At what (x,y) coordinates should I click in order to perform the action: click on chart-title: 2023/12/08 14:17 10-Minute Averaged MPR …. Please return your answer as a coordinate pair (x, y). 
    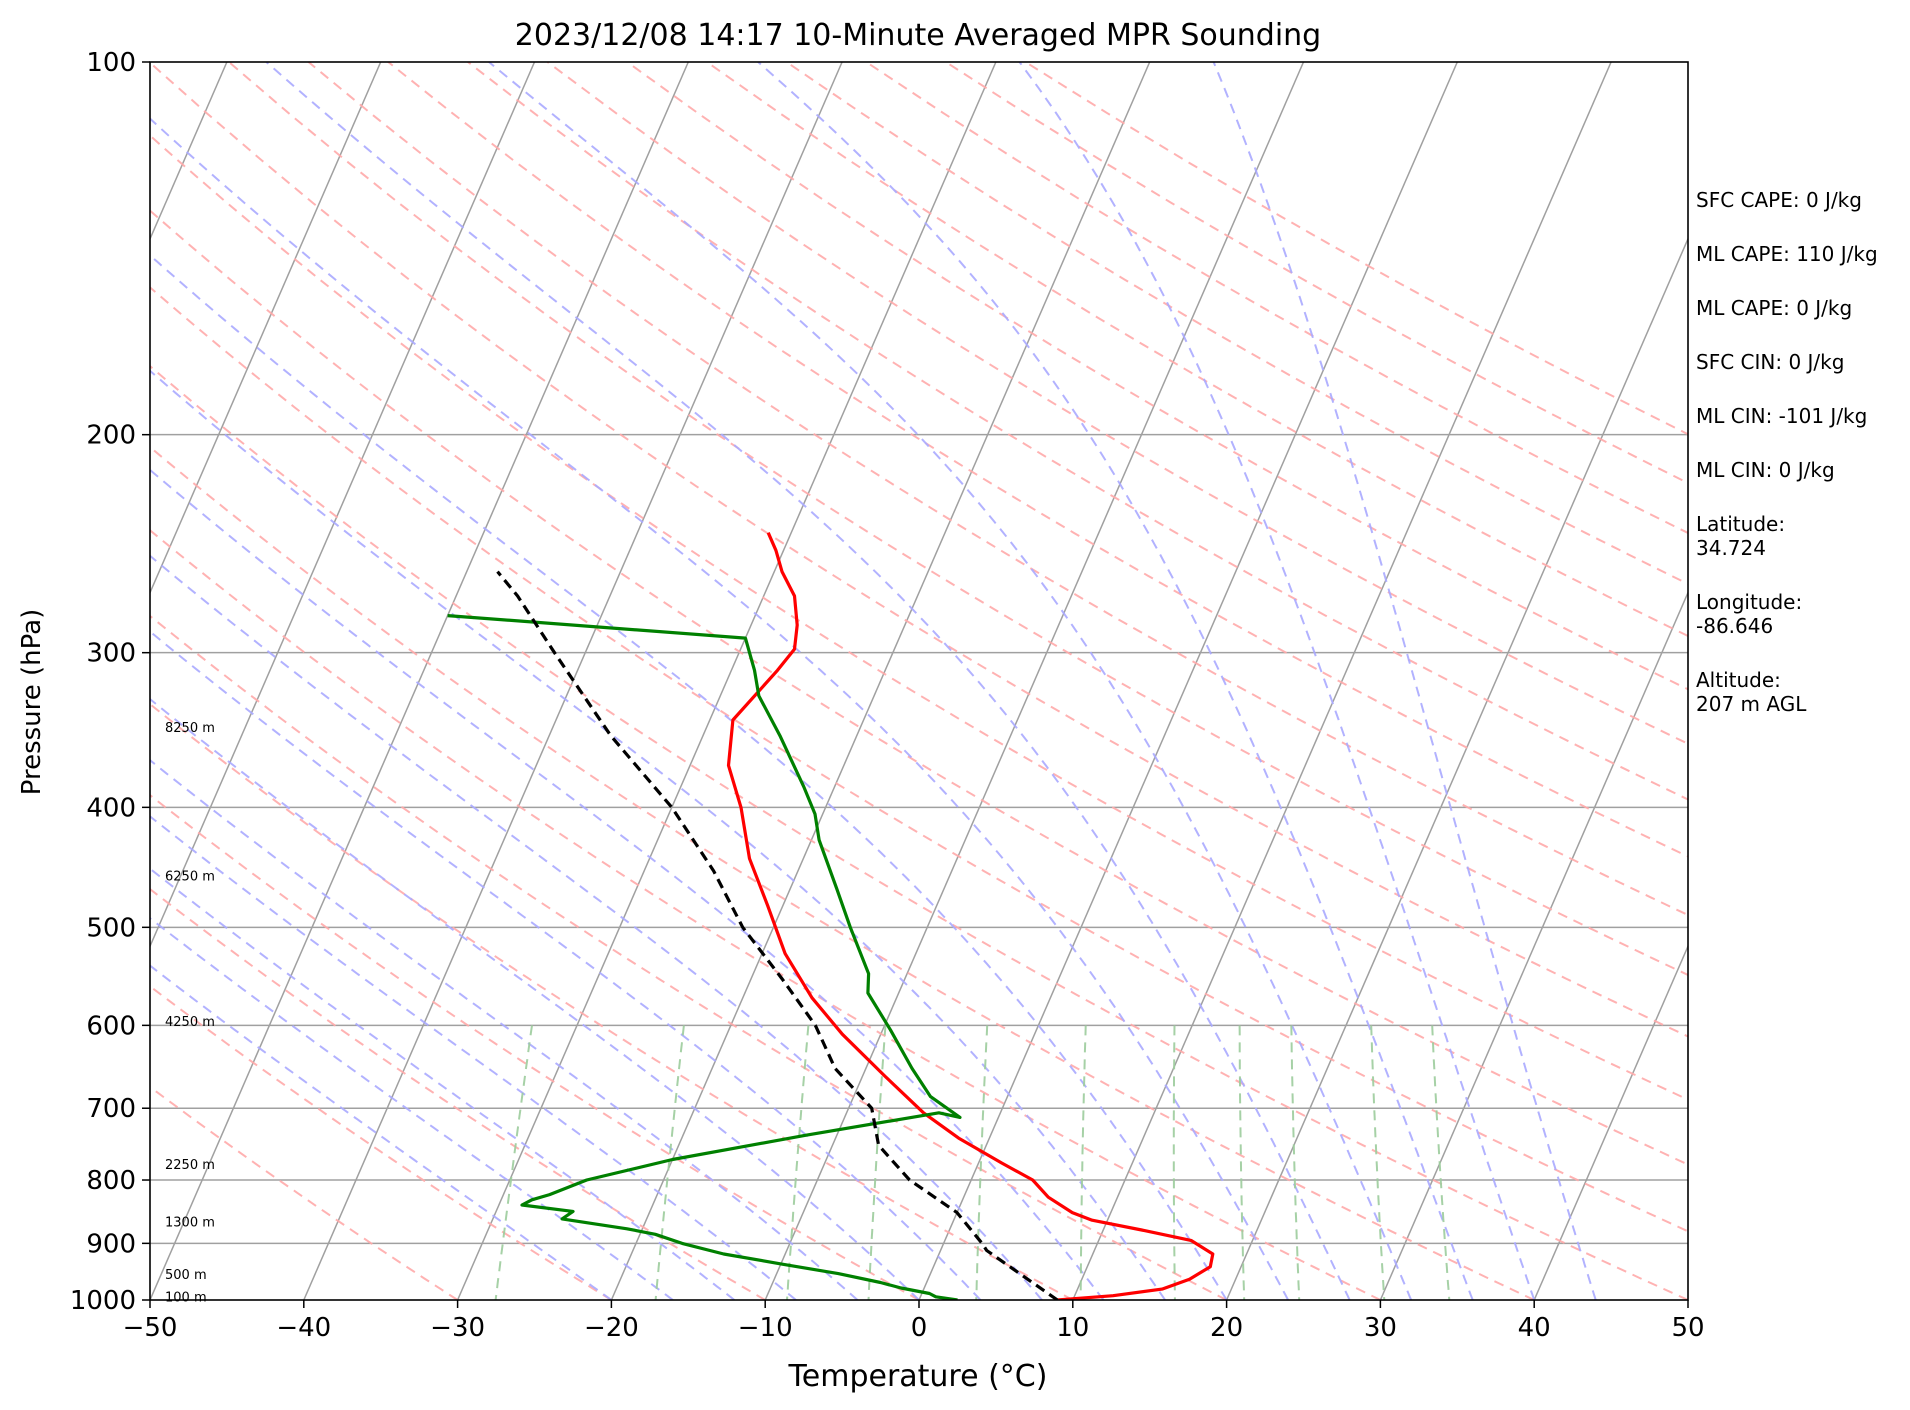
    Looking at the image, I should click on (918, 35).